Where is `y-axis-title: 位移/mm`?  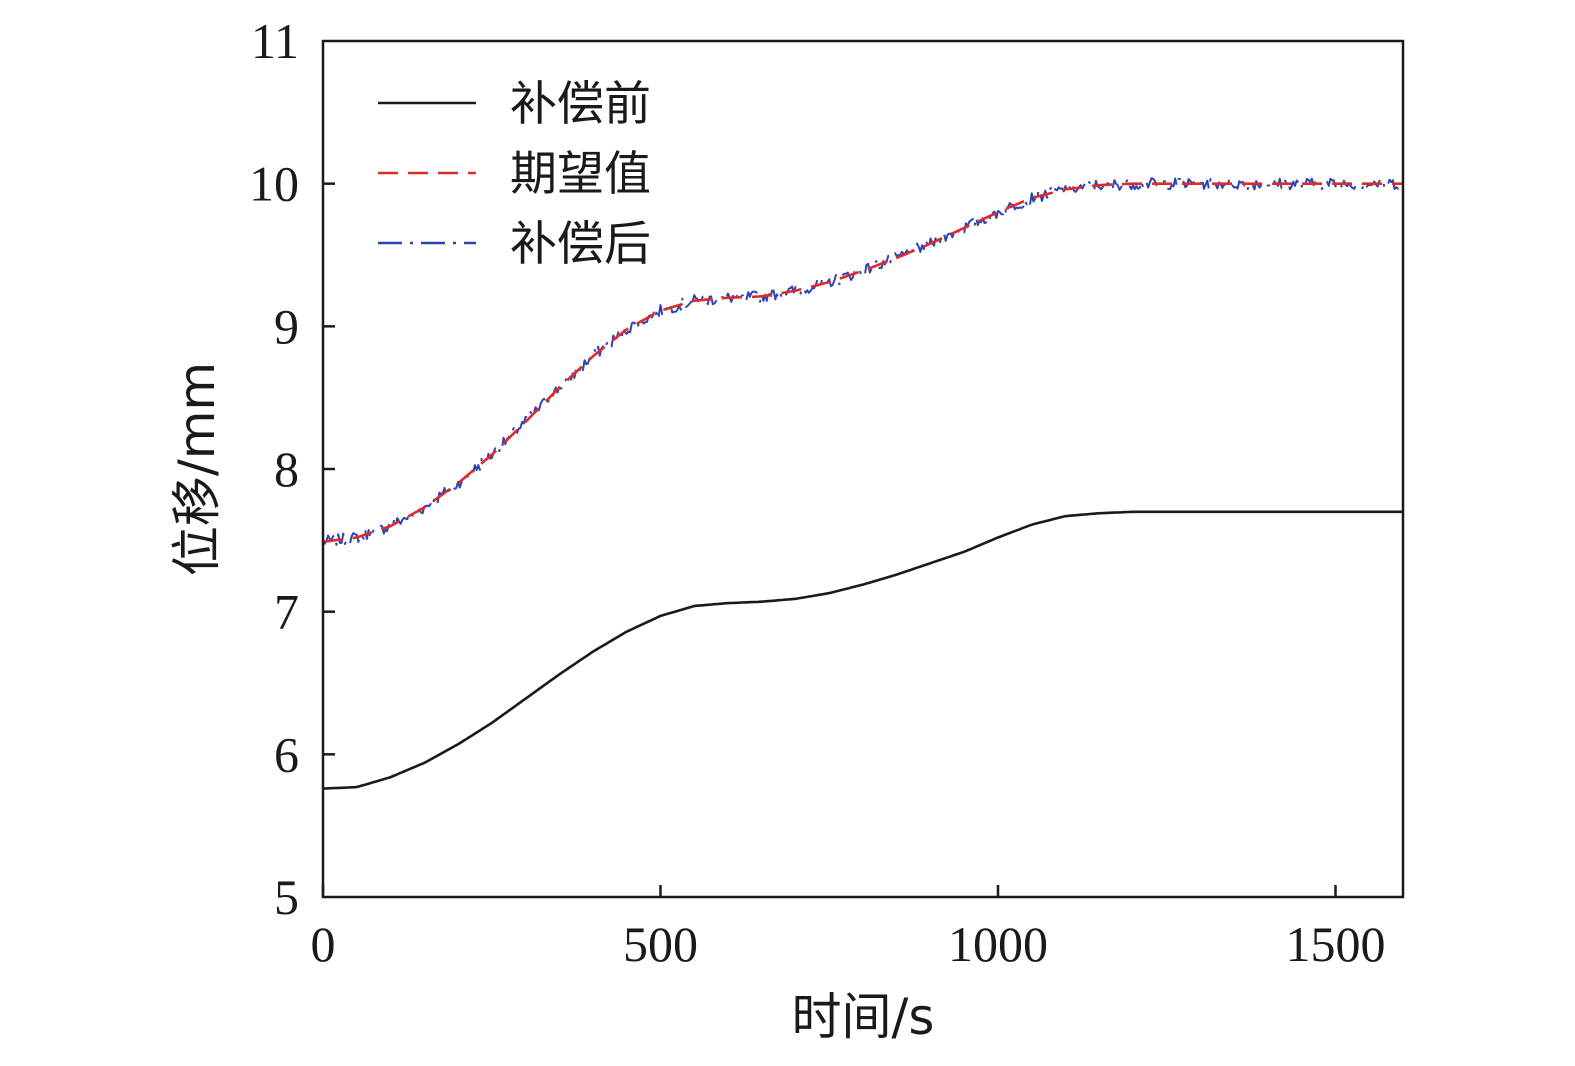
y-axis-title: 位移/mm is located at coordinates (197, 469).